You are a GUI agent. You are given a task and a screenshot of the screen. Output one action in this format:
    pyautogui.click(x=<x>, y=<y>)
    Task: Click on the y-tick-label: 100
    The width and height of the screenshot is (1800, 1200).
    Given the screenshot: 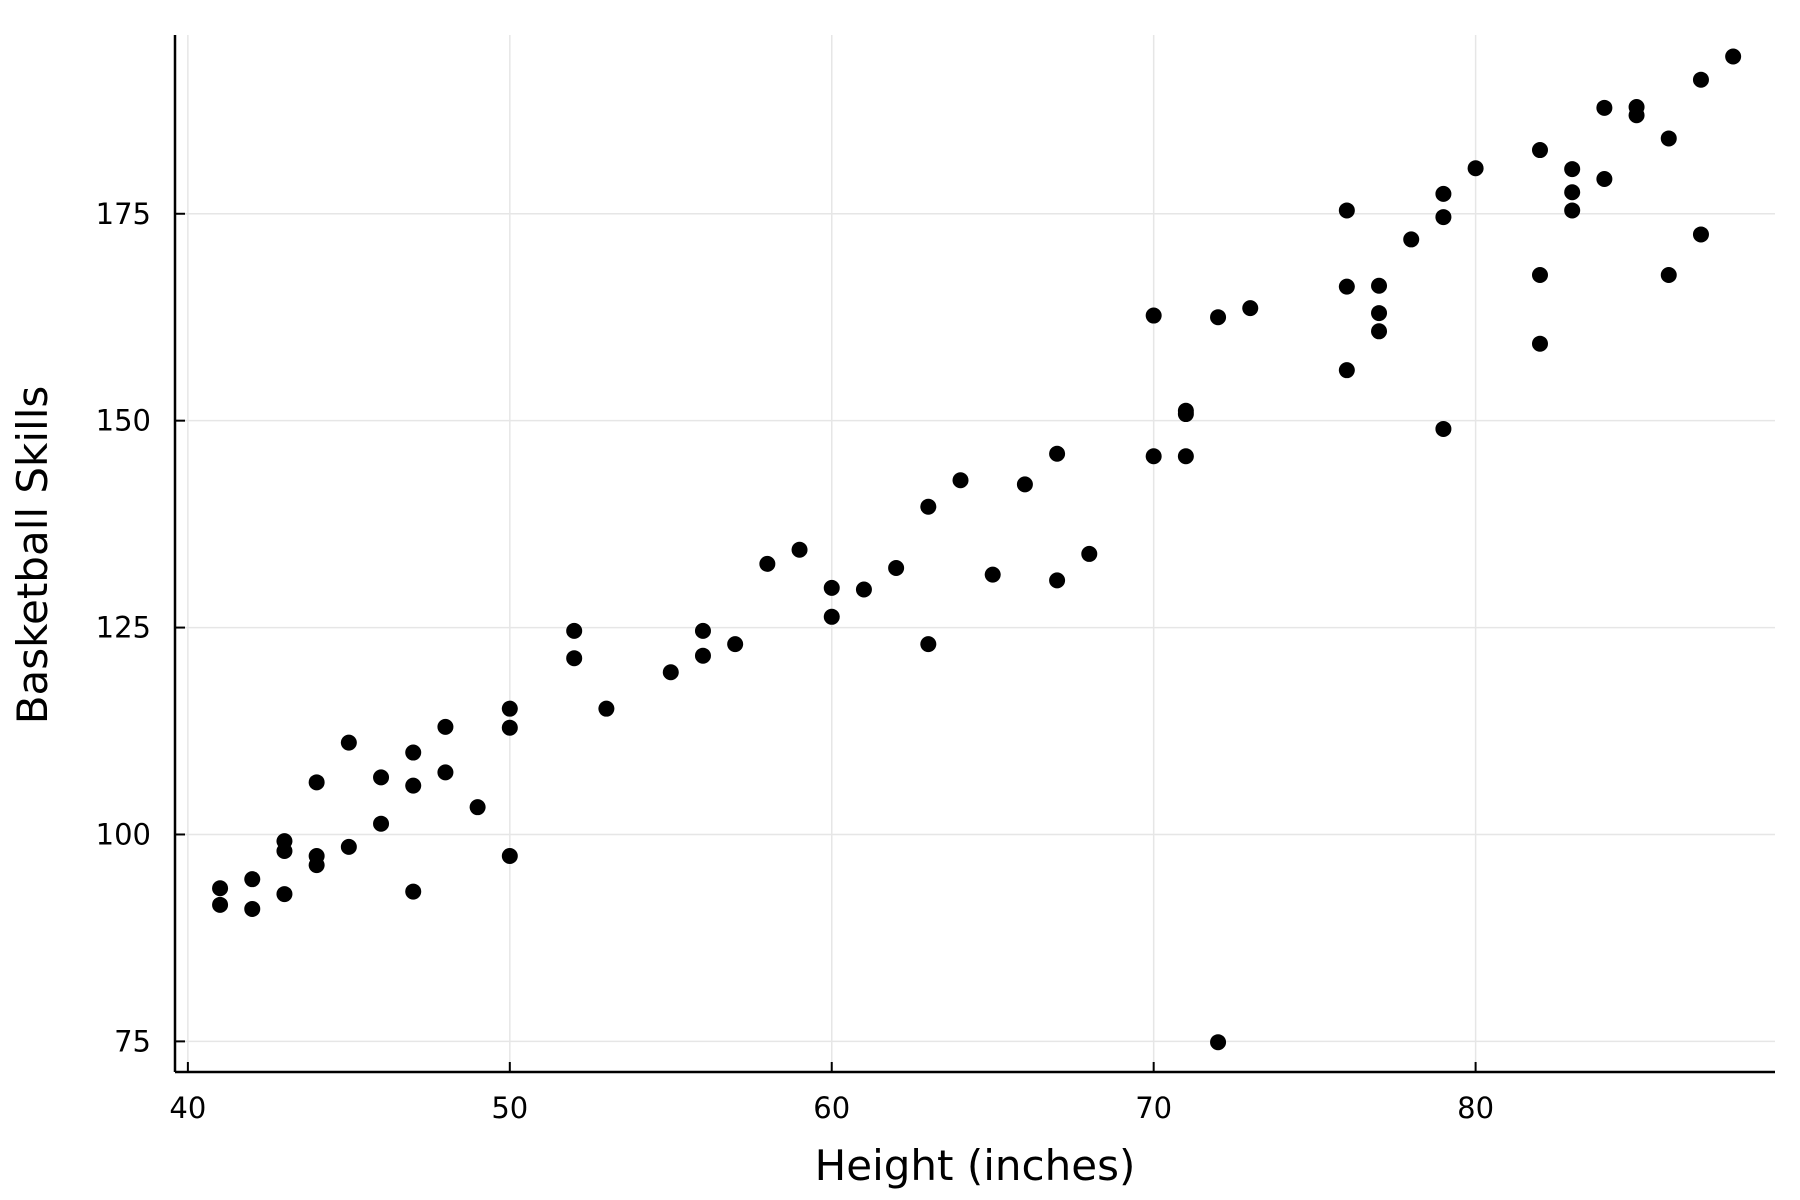 What is the action you would take?
    pyautogui.click(x=123, y=834)
    